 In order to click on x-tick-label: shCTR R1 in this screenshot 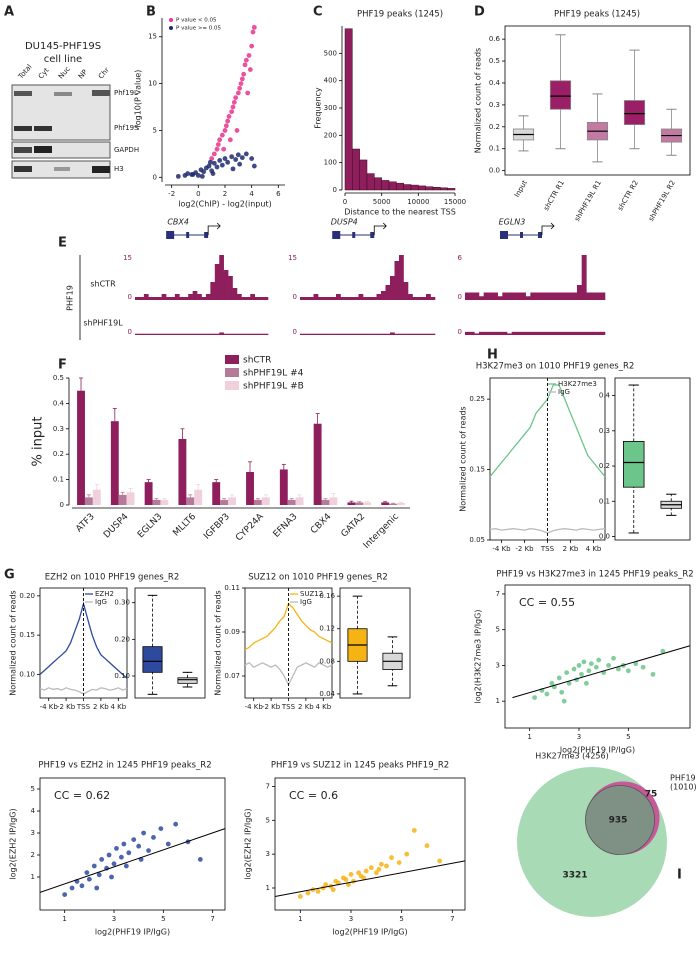, I will do `click(554, 195)`.